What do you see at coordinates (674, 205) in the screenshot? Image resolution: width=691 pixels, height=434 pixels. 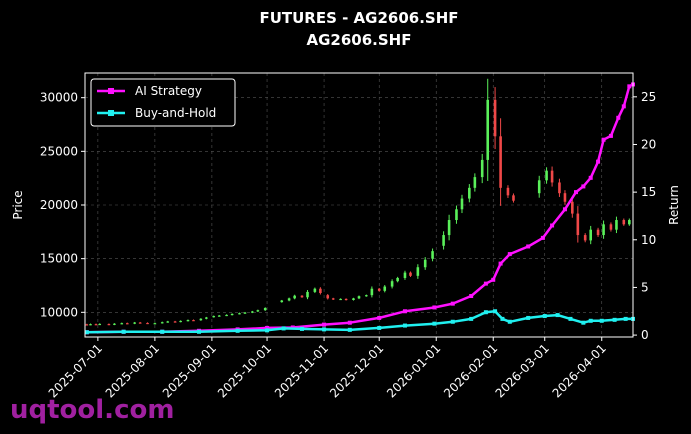 I see `return-axis-label: Return` at bounding box center [674, 205].